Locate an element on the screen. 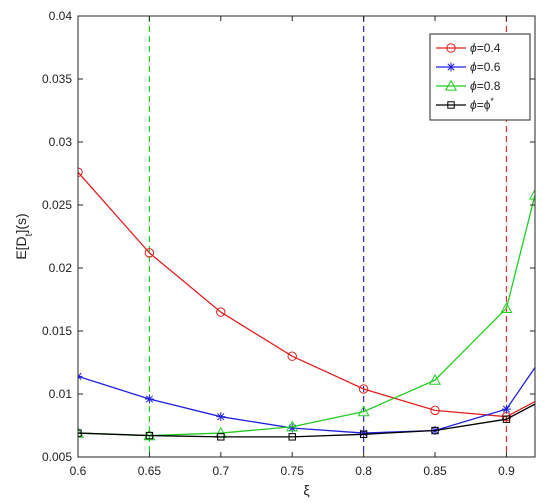 This screenshot has height=503, width=550. x-axis-title: ξ is located at coordinates (306, 490).